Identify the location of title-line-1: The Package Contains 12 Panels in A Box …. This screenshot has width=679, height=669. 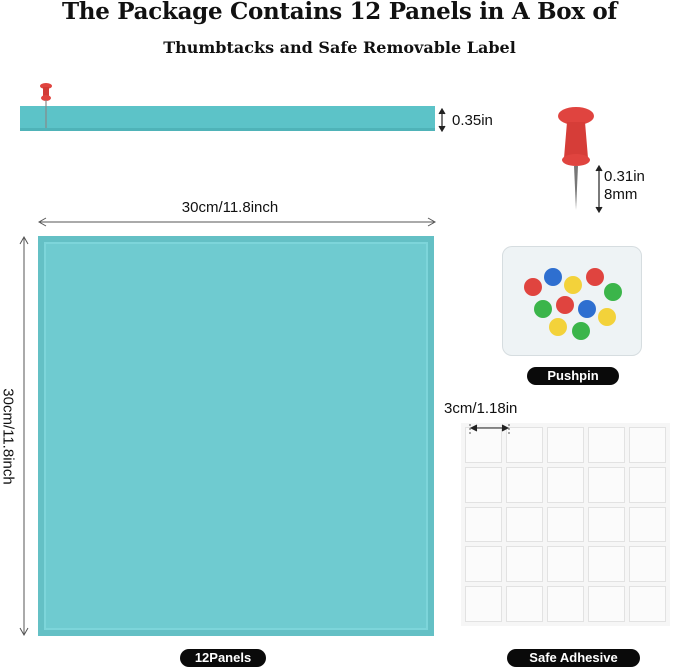
(339, 12).